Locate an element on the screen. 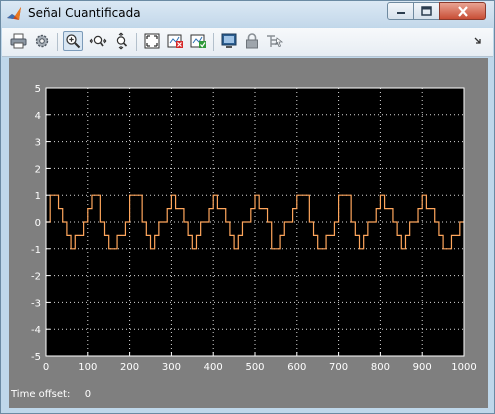  zoom-x-icon is located at coordinates (98, 41).